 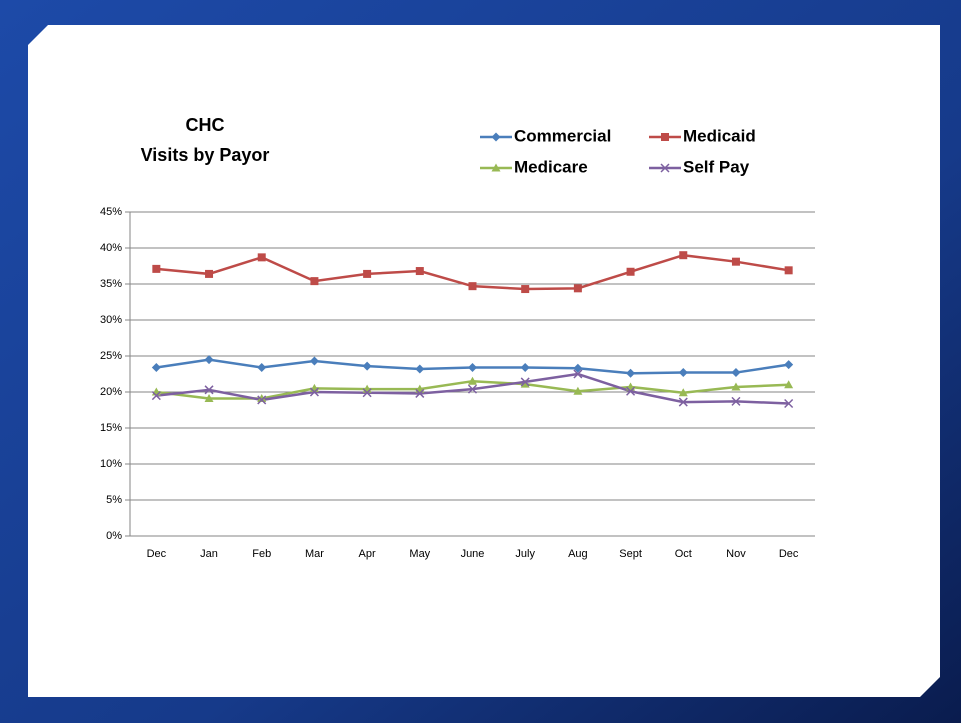 I want to click on x-tick-label: Oct, so click(x=683, y=554).